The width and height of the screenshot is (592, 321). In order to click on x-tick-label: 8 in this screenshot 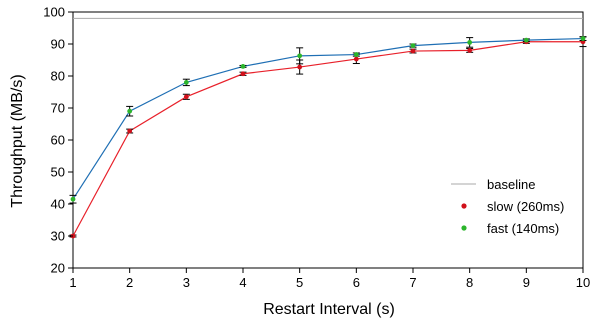, I will do `click(469, 282)`.